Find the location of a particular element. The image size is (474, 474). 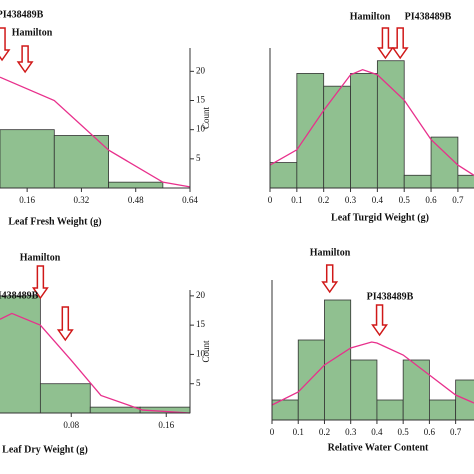

x-tick-label: 0.64 is located at coordinates (190, 200).